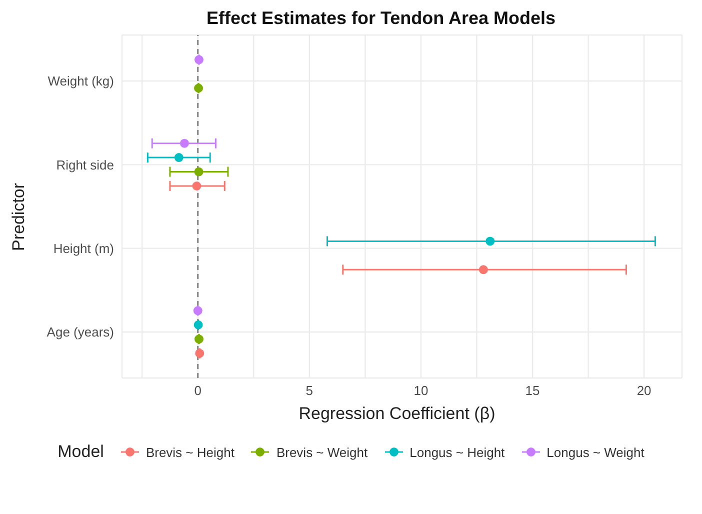  I want to click on x-tick-label: 5, so click(310, 390).